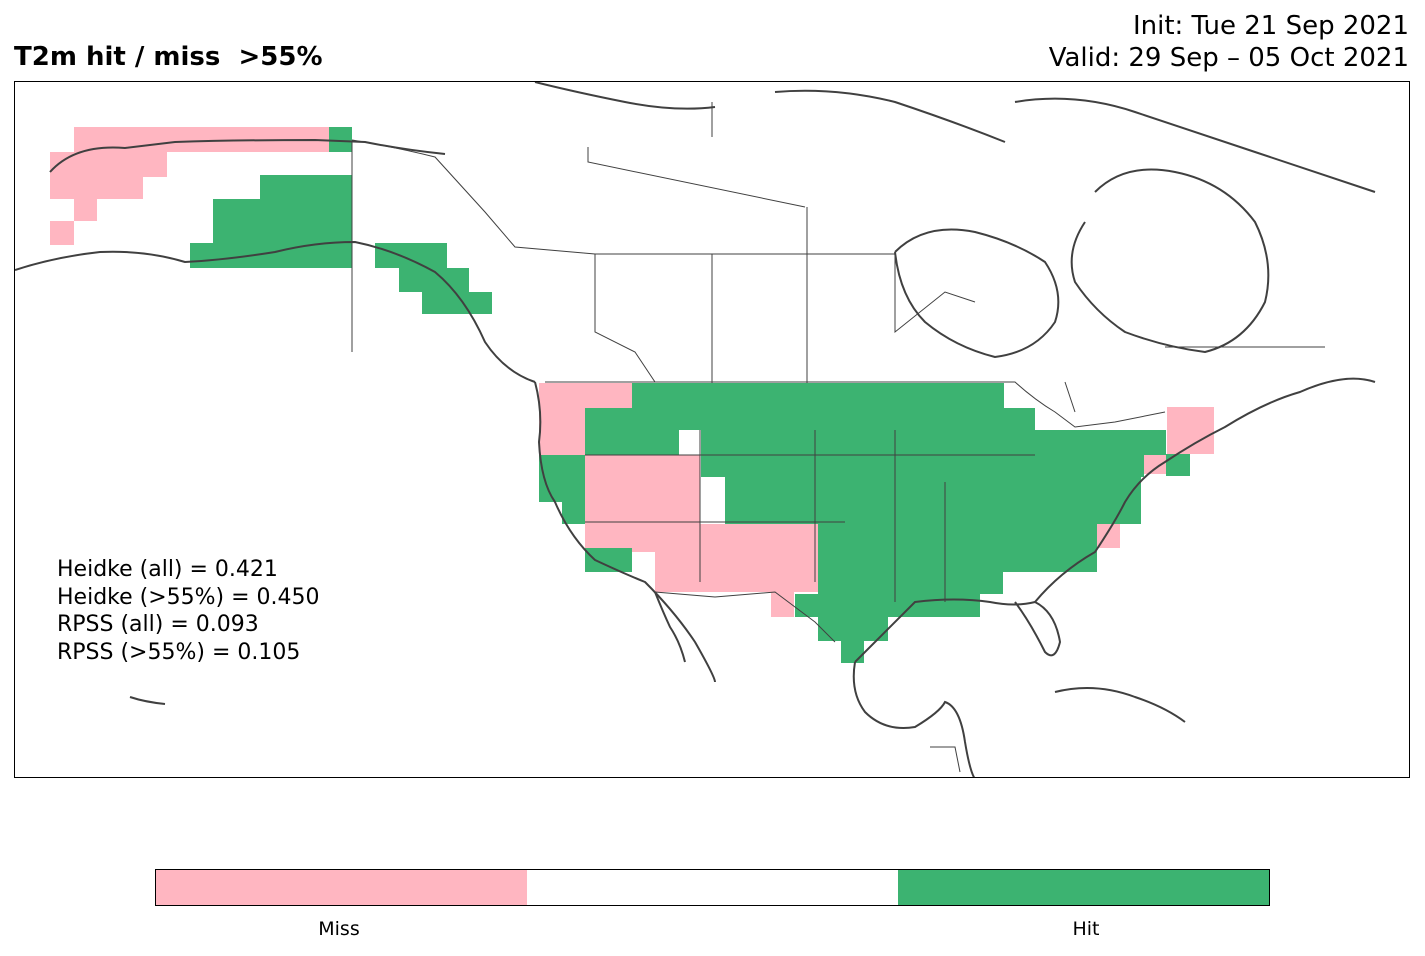  Describe the element at coordinates (339, 929) in the screenshot. I see `colorbar-miss-label: Miss` at that location.